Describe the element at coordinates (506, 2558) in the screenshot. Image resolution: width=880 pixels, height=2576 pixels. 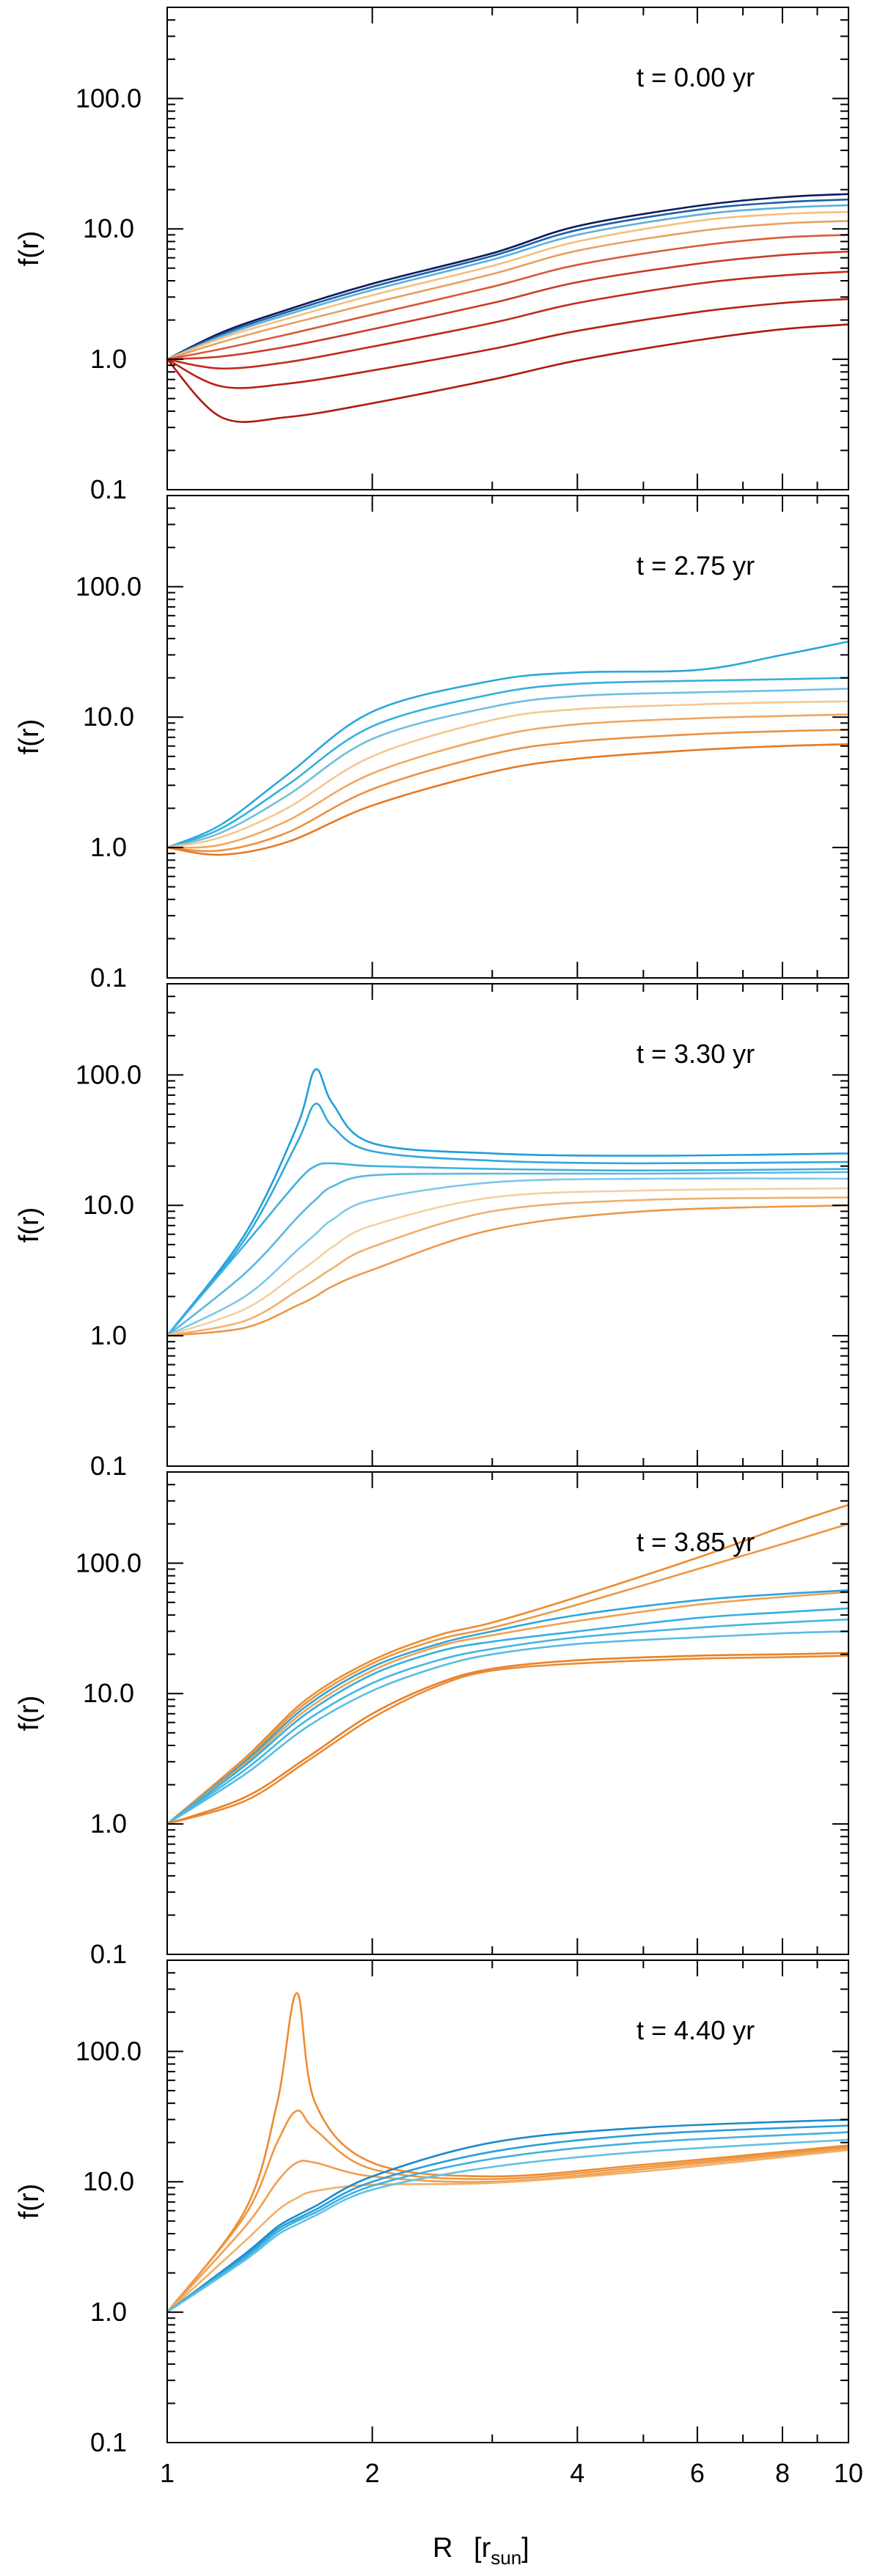
I see `x-axis-label-unit-sub: sun` at that location.